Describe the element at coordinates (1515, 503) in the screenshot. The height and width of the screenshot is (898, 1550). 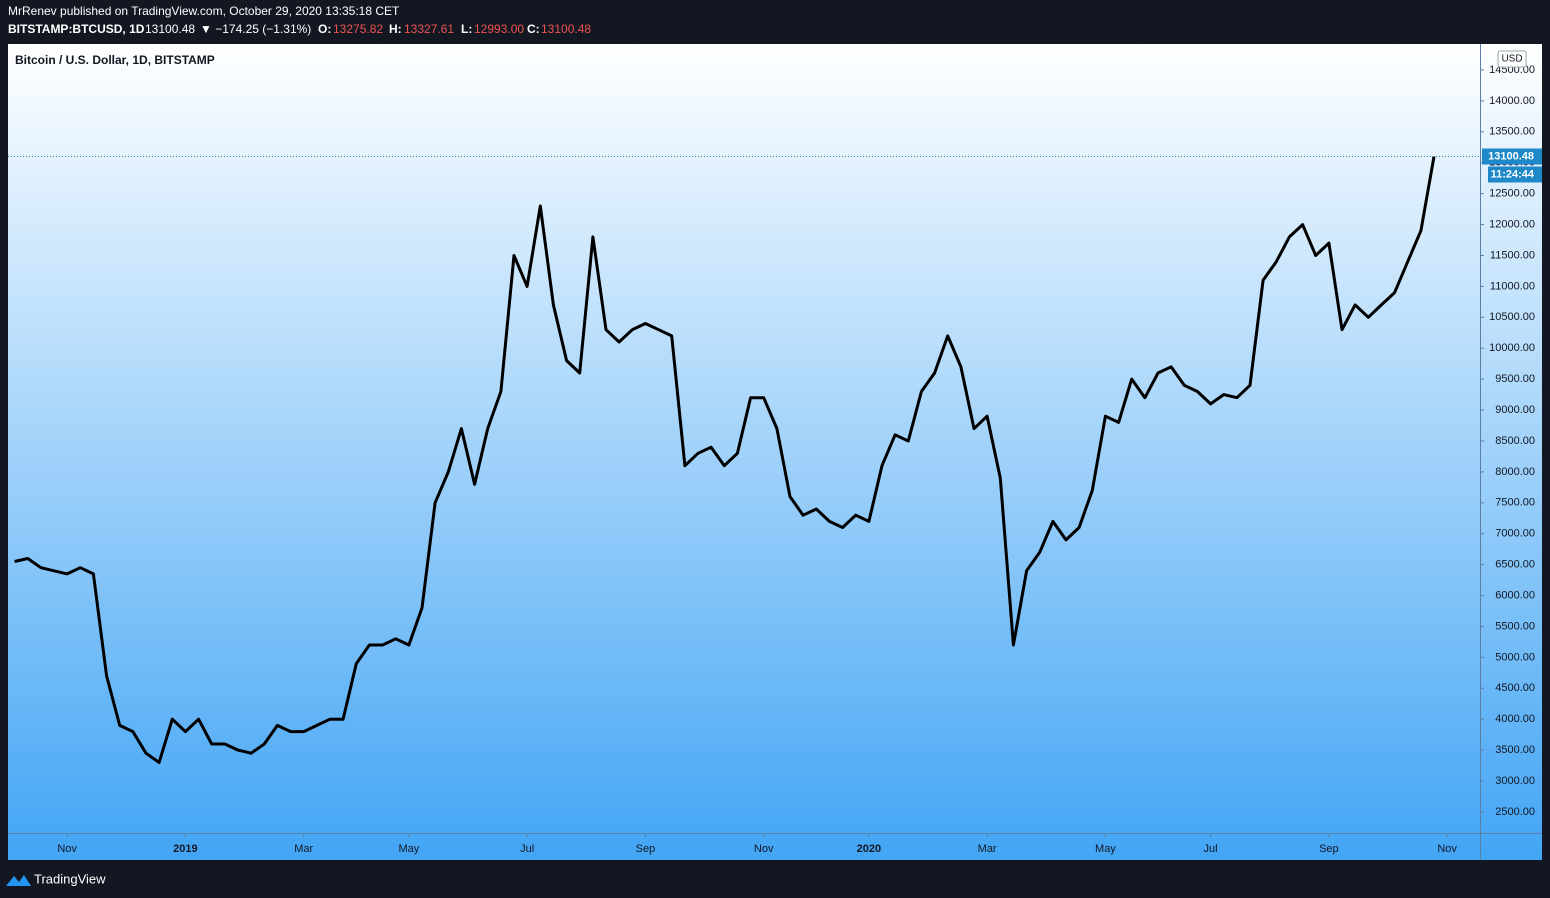
I see `y-tick-label: 7500.00` at that location.